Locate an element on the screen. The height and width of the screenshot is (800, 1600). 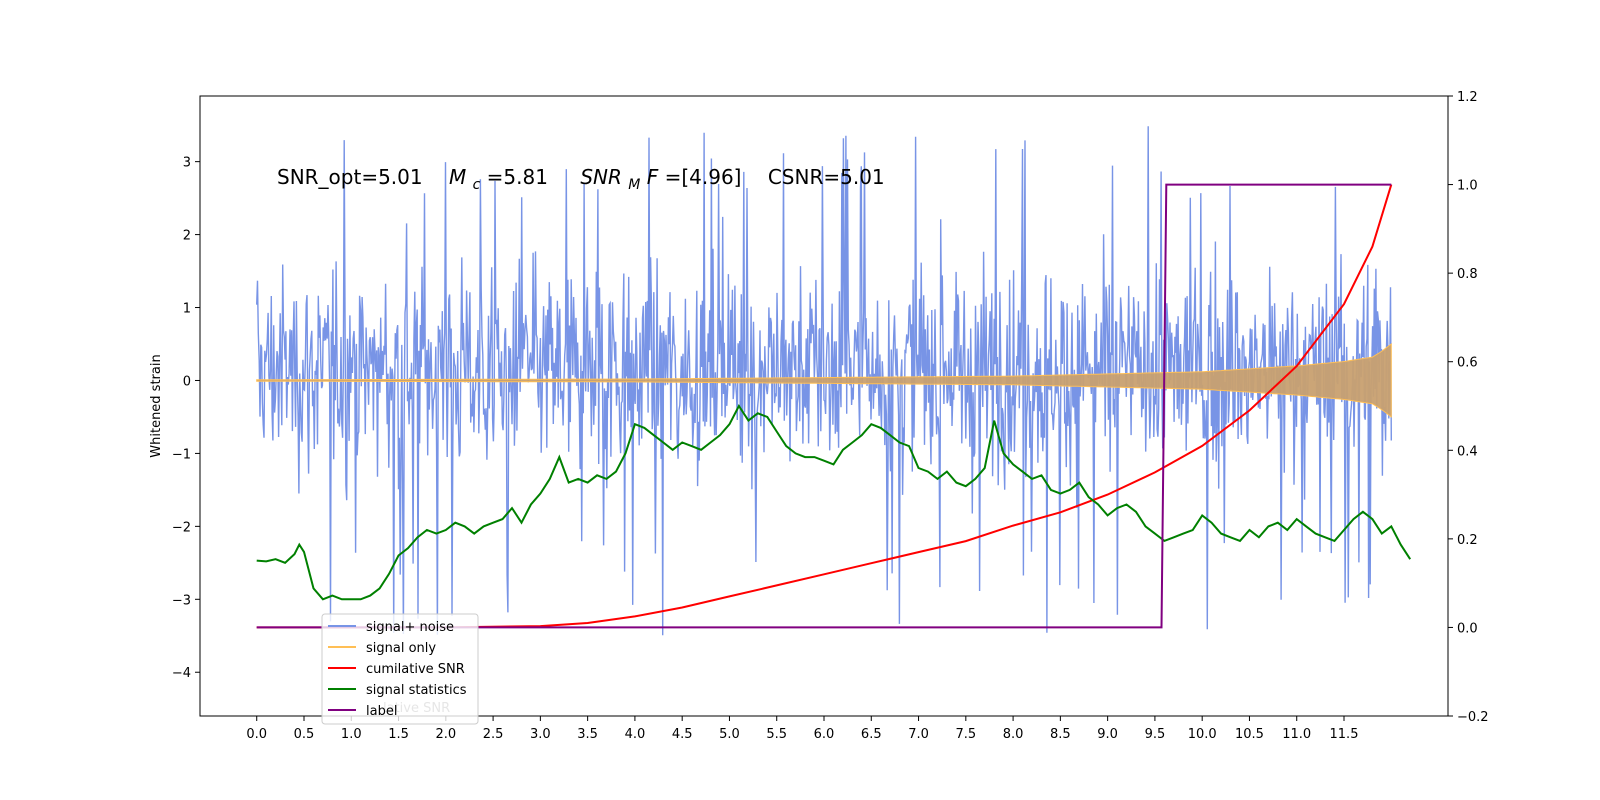
x-tick-label: 5.0 is located at coordinates (729, 734).